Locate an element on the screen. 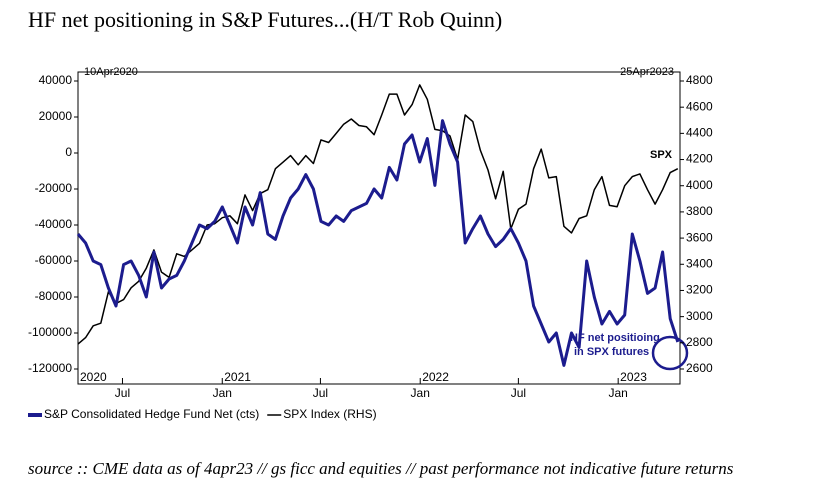  y2-tick-label: 3000 is located at coordinates (699, 316).